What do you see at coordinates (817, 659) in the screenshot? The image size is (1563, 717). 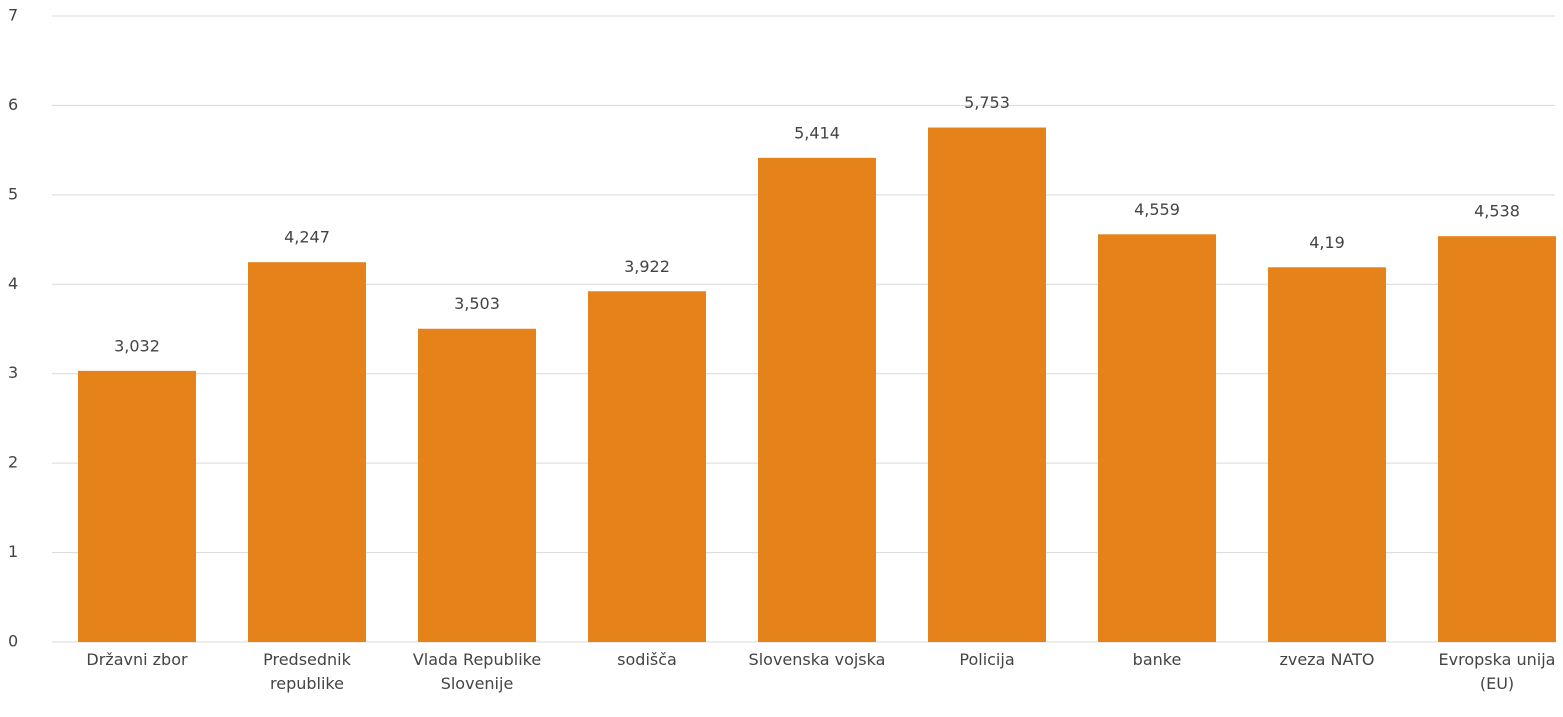 I see `x-tick-label: Slovenska vojska` at bounding box center [817, 659].